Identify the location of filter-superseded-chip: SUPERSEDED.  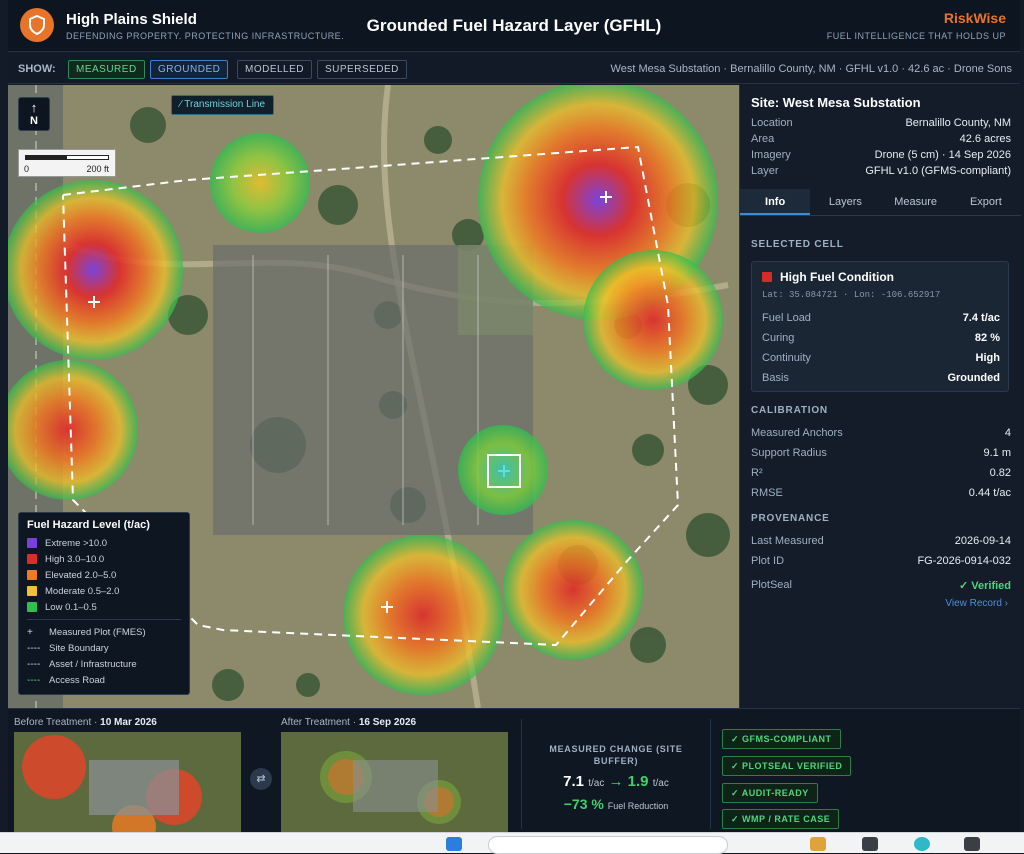
(362, 69).